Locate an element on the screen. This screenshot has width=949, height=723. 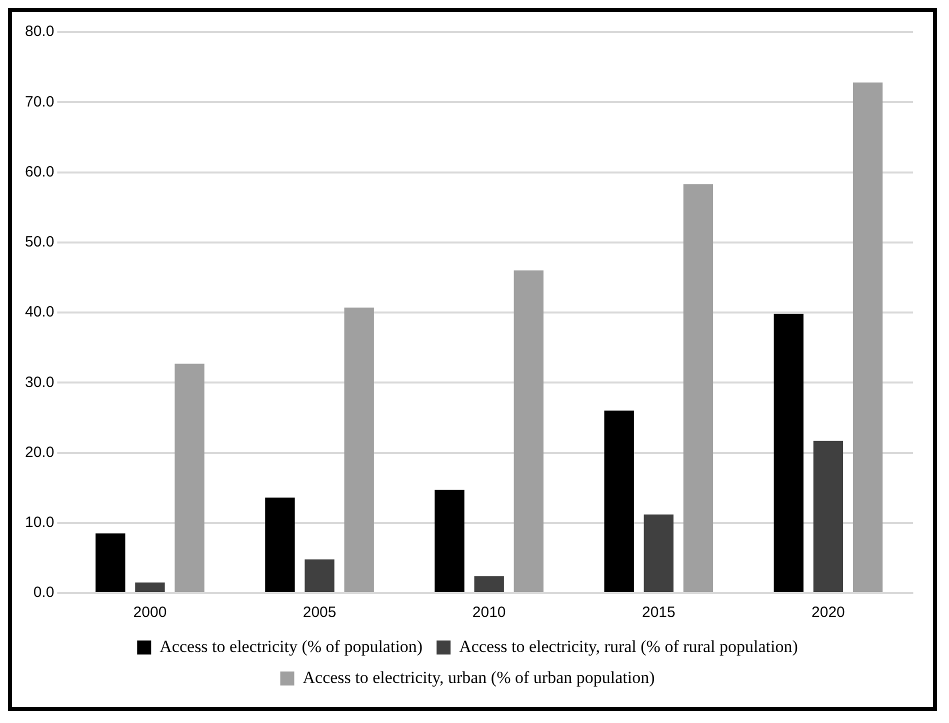
y-tick-label: 10.0 is located at coordinates (39, 523).